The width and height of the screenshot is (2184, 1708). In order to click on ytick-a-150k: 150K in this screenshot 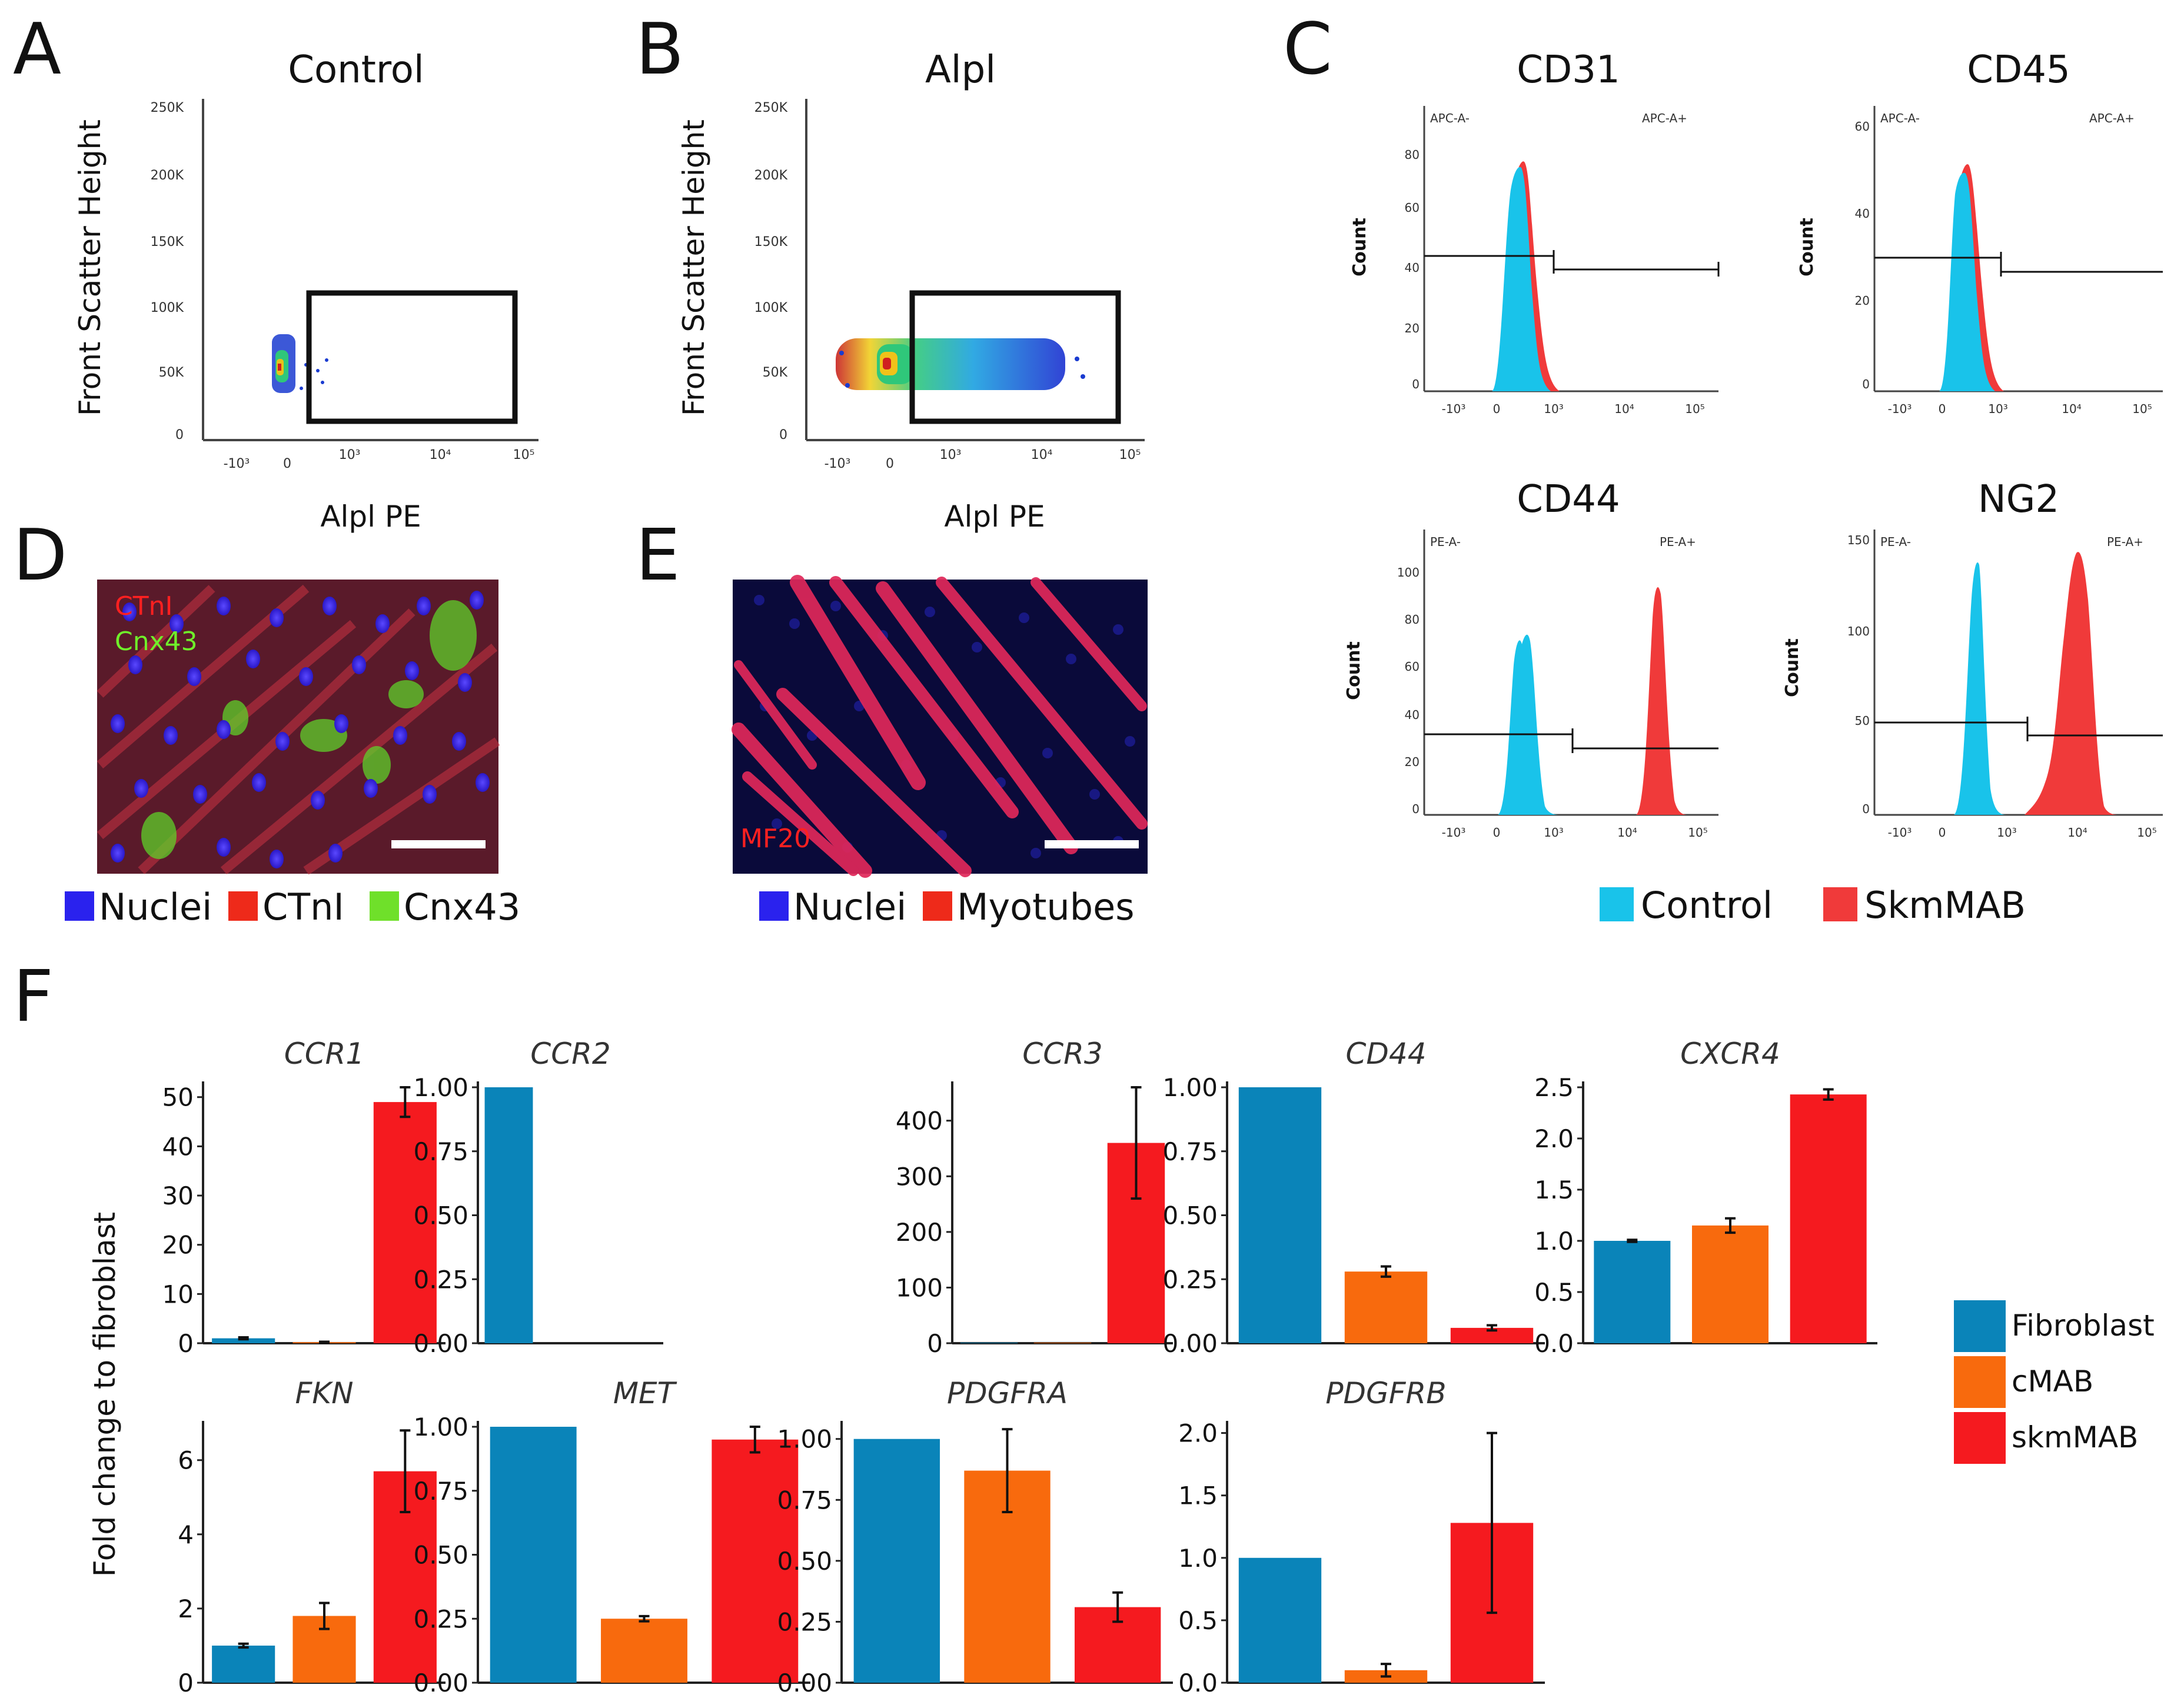, I will do `click(168, 242)`.